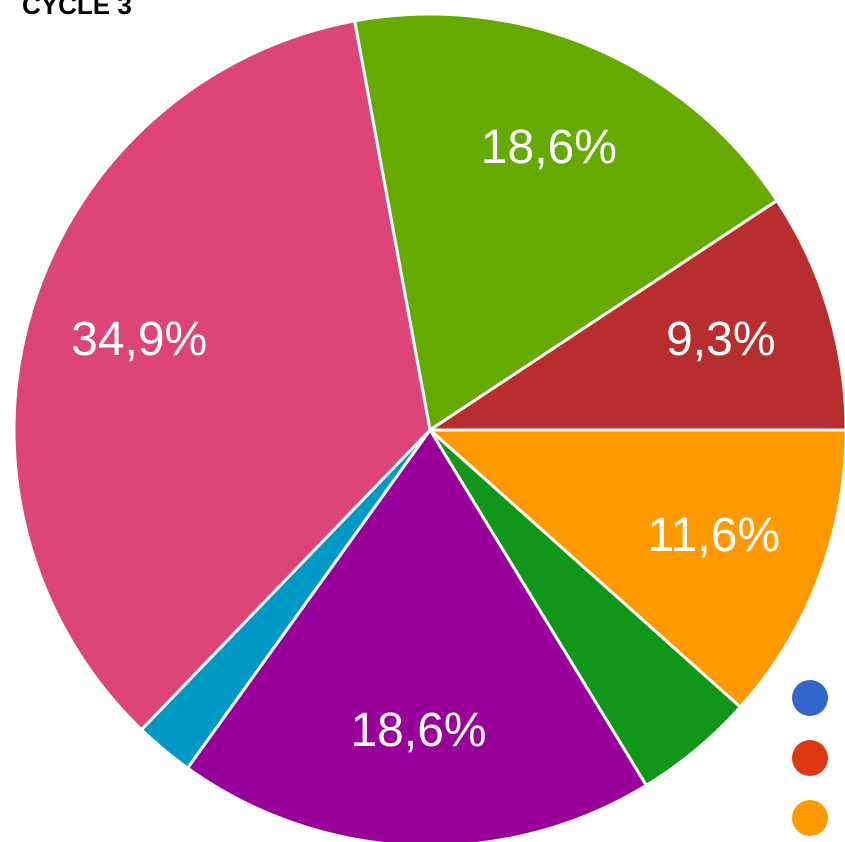 The image size is (845, 842). What do you see at coordinates (635, 315) in the screenshot?
I see `pie-slice` at bounding box center [635, 315].